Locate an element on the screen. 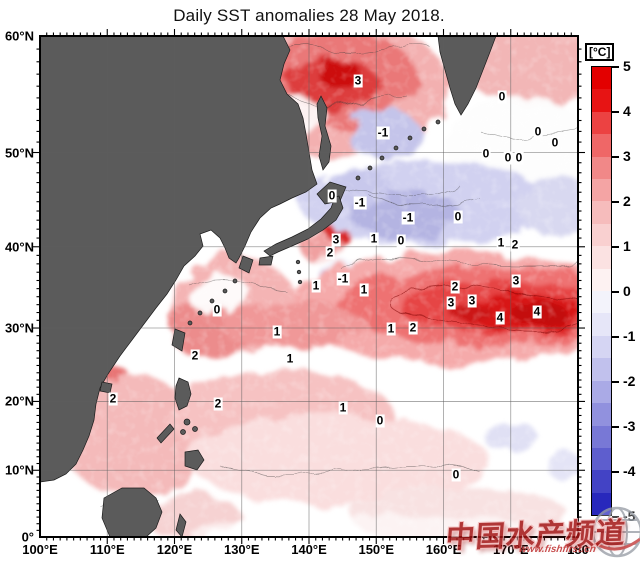 This screenshot has width=640, height=564. lon-axis-label: 140°E is located at coordinates (309, 549).